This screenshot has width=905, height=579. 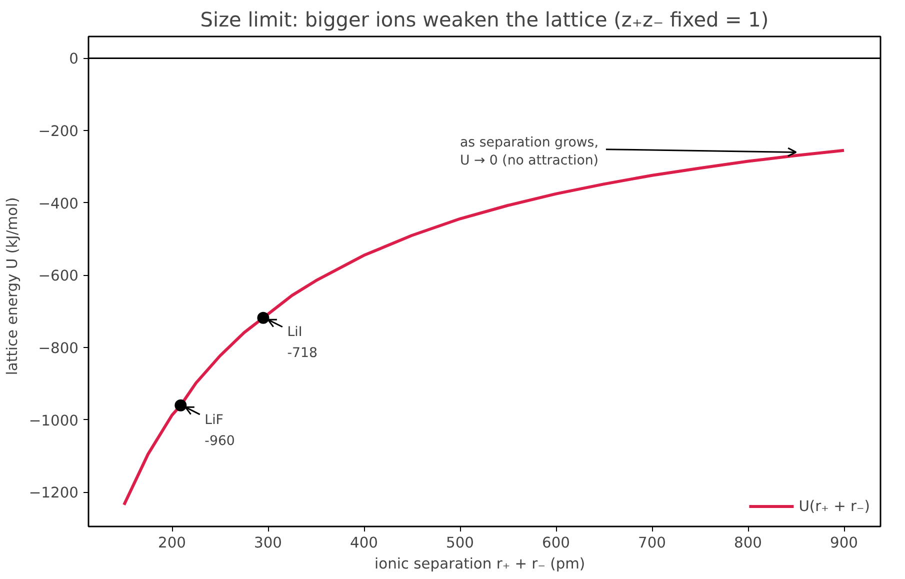 I want to click on y-tick-label: −400, so click(x=58, y=203).